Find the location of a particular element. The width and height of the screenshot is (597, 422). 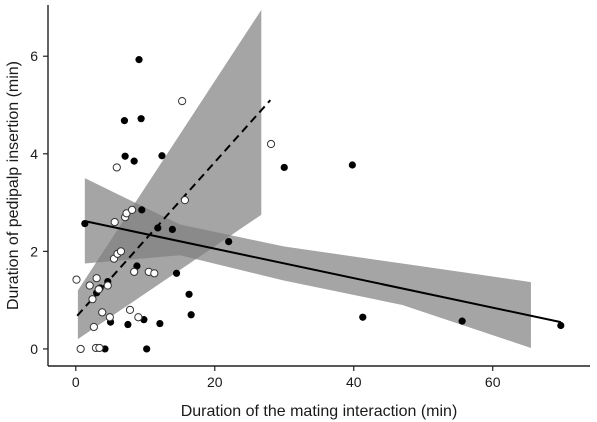

y-tick-label: 4 is located at coordinates (34, 154).